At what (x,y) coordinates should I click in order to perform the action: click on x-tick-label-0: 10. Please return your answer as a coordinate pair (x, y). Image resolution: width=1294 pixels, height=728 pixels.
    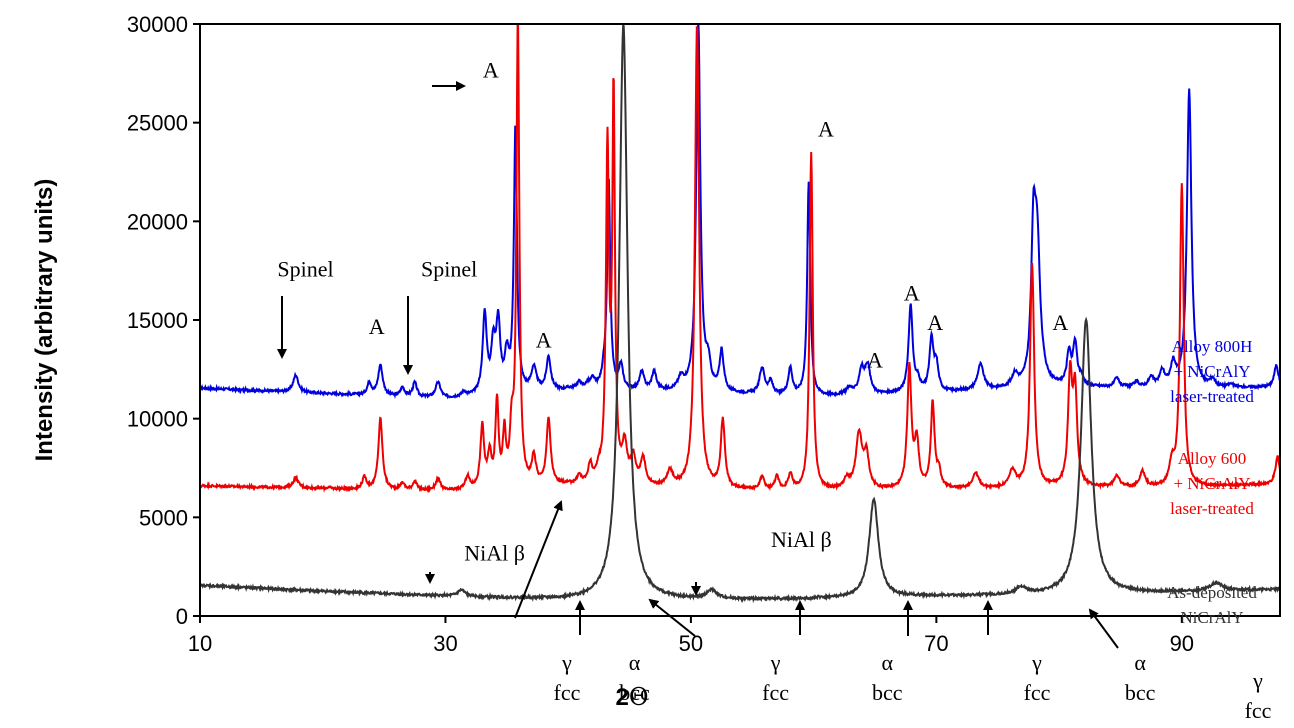
    Looking at the image, I should click on (200, 643).